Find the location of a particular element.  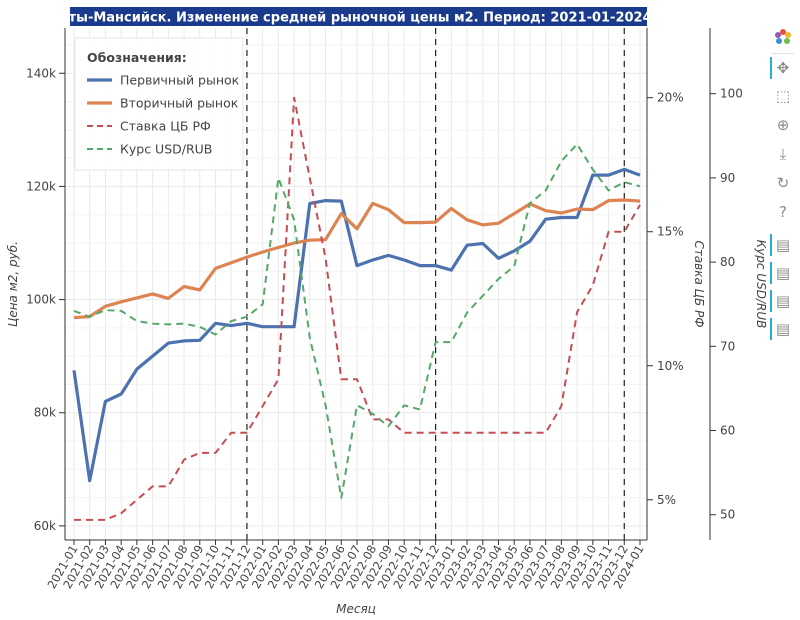

hover-tool-rate-icon: ▤ is located at coordinates (782, 301).